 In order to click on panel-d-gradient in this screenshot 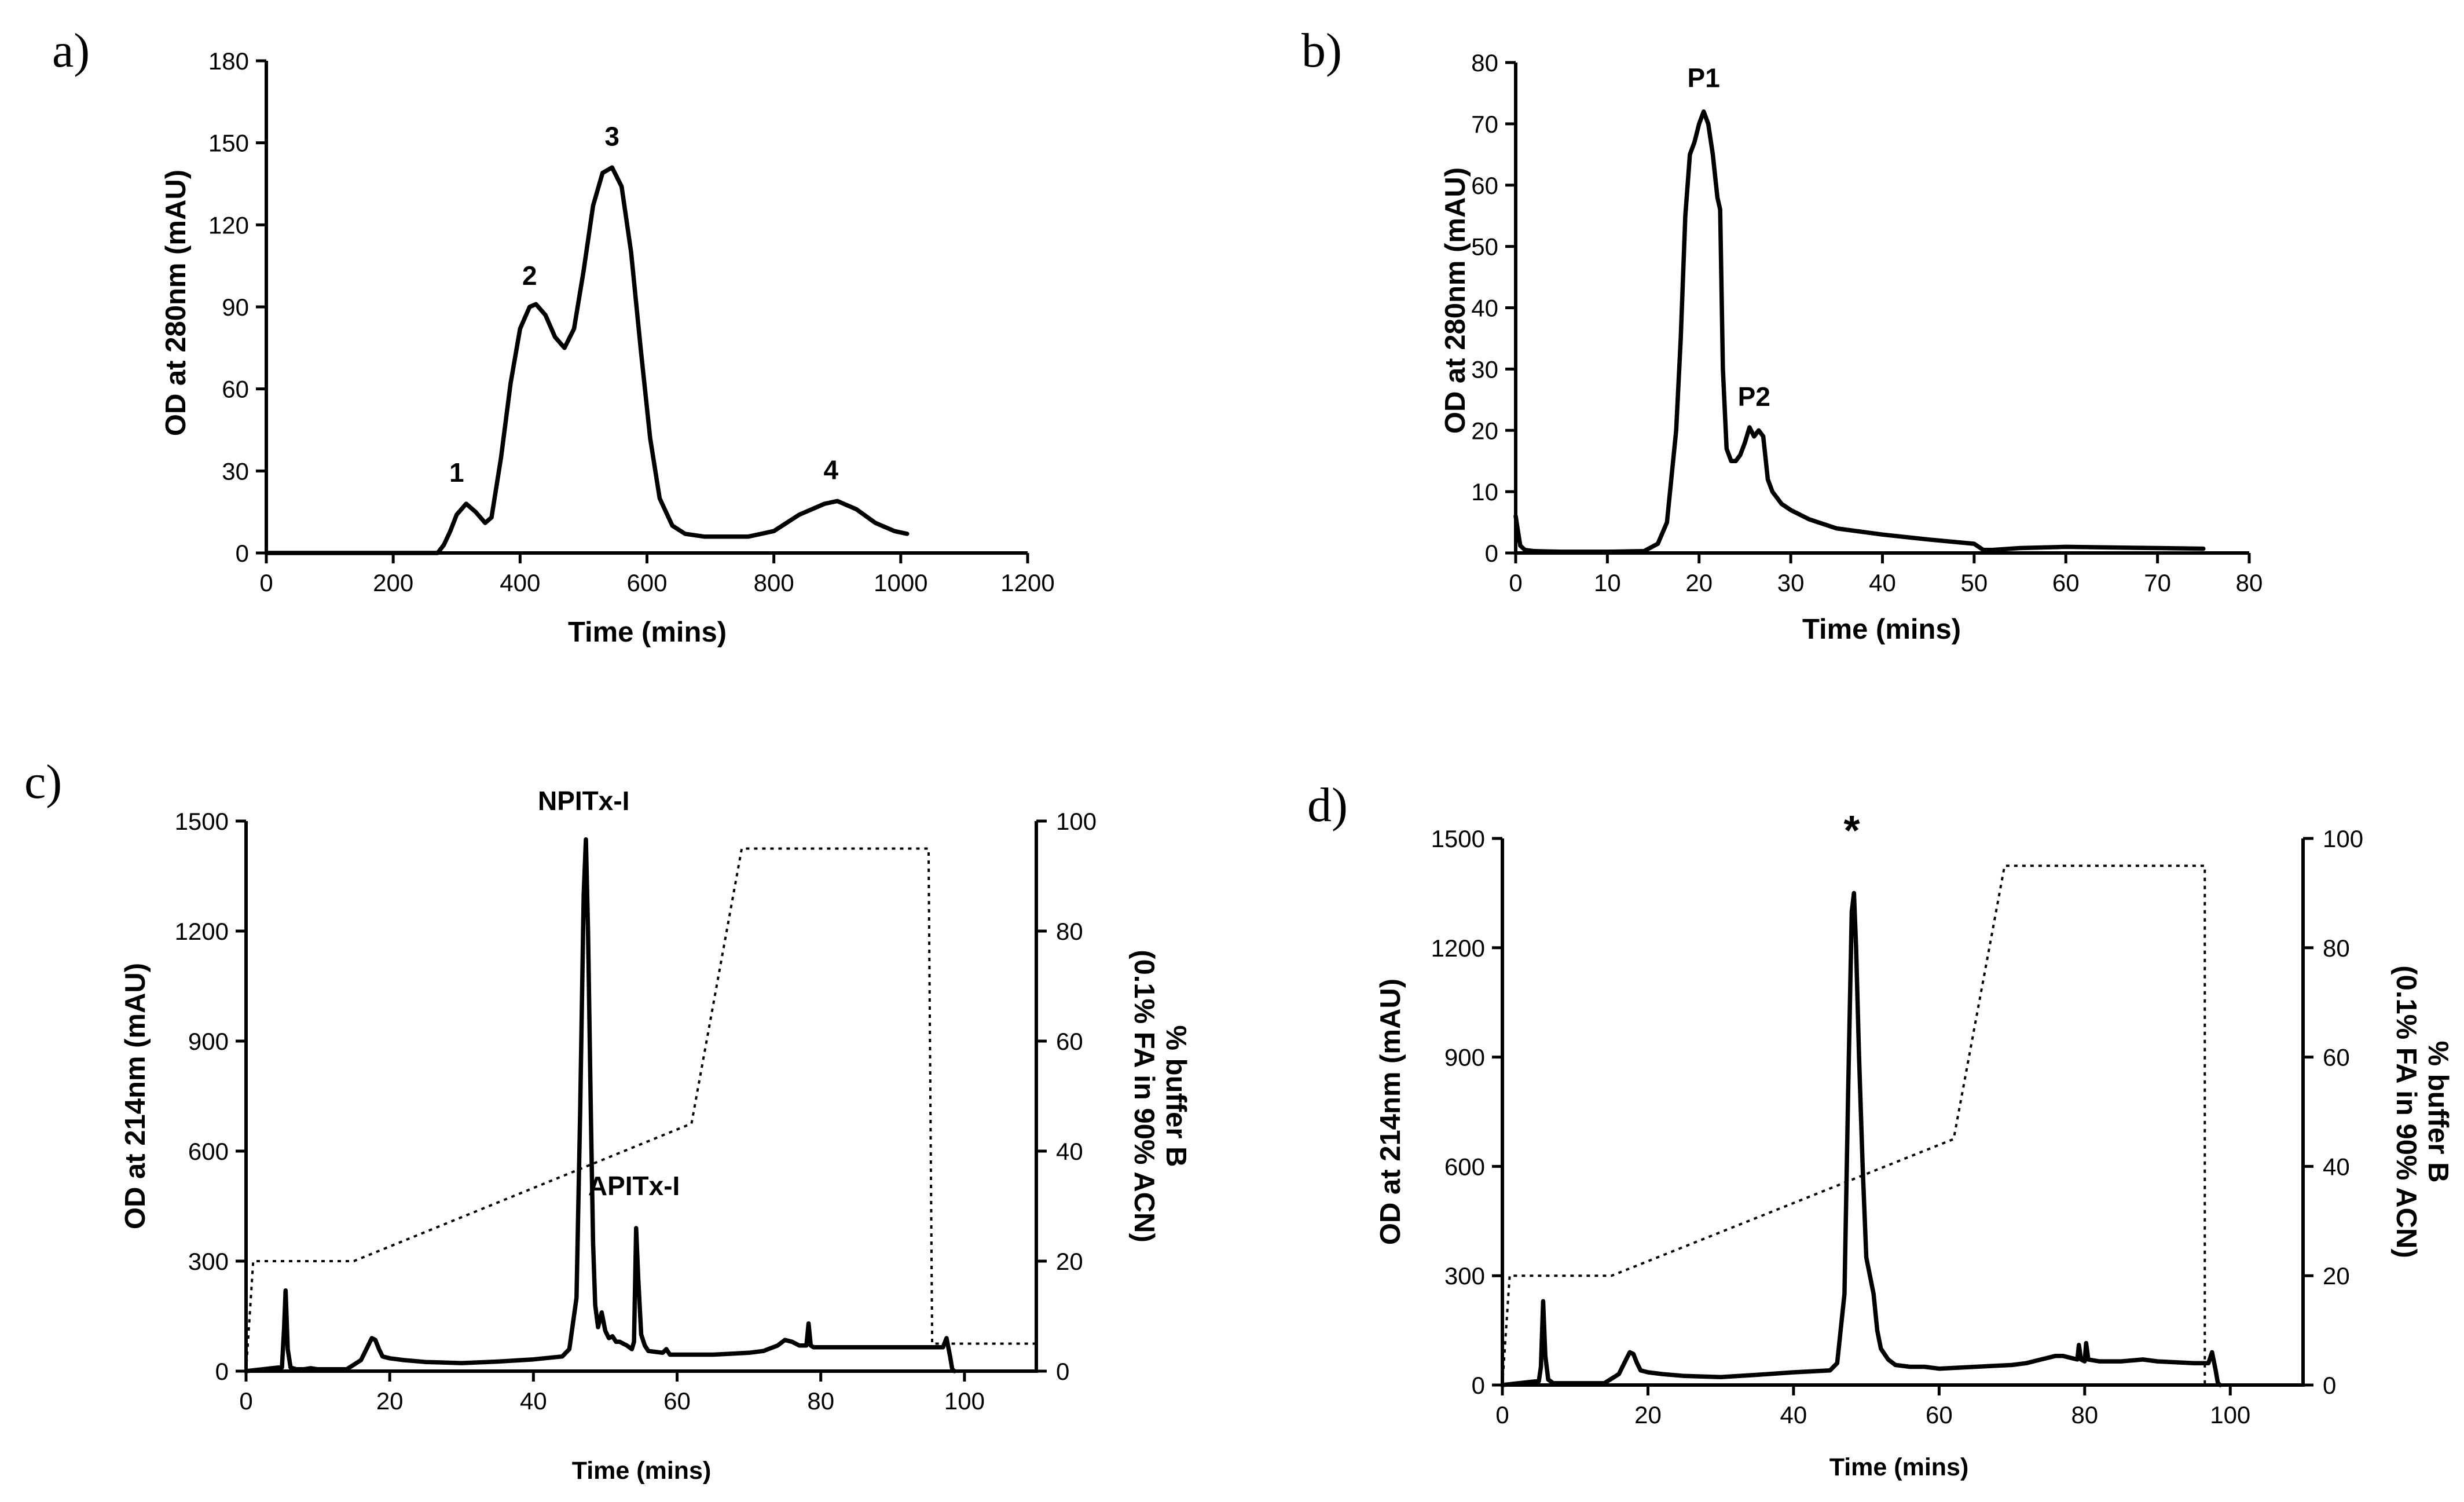, I will do `click(1853, 1125)`.